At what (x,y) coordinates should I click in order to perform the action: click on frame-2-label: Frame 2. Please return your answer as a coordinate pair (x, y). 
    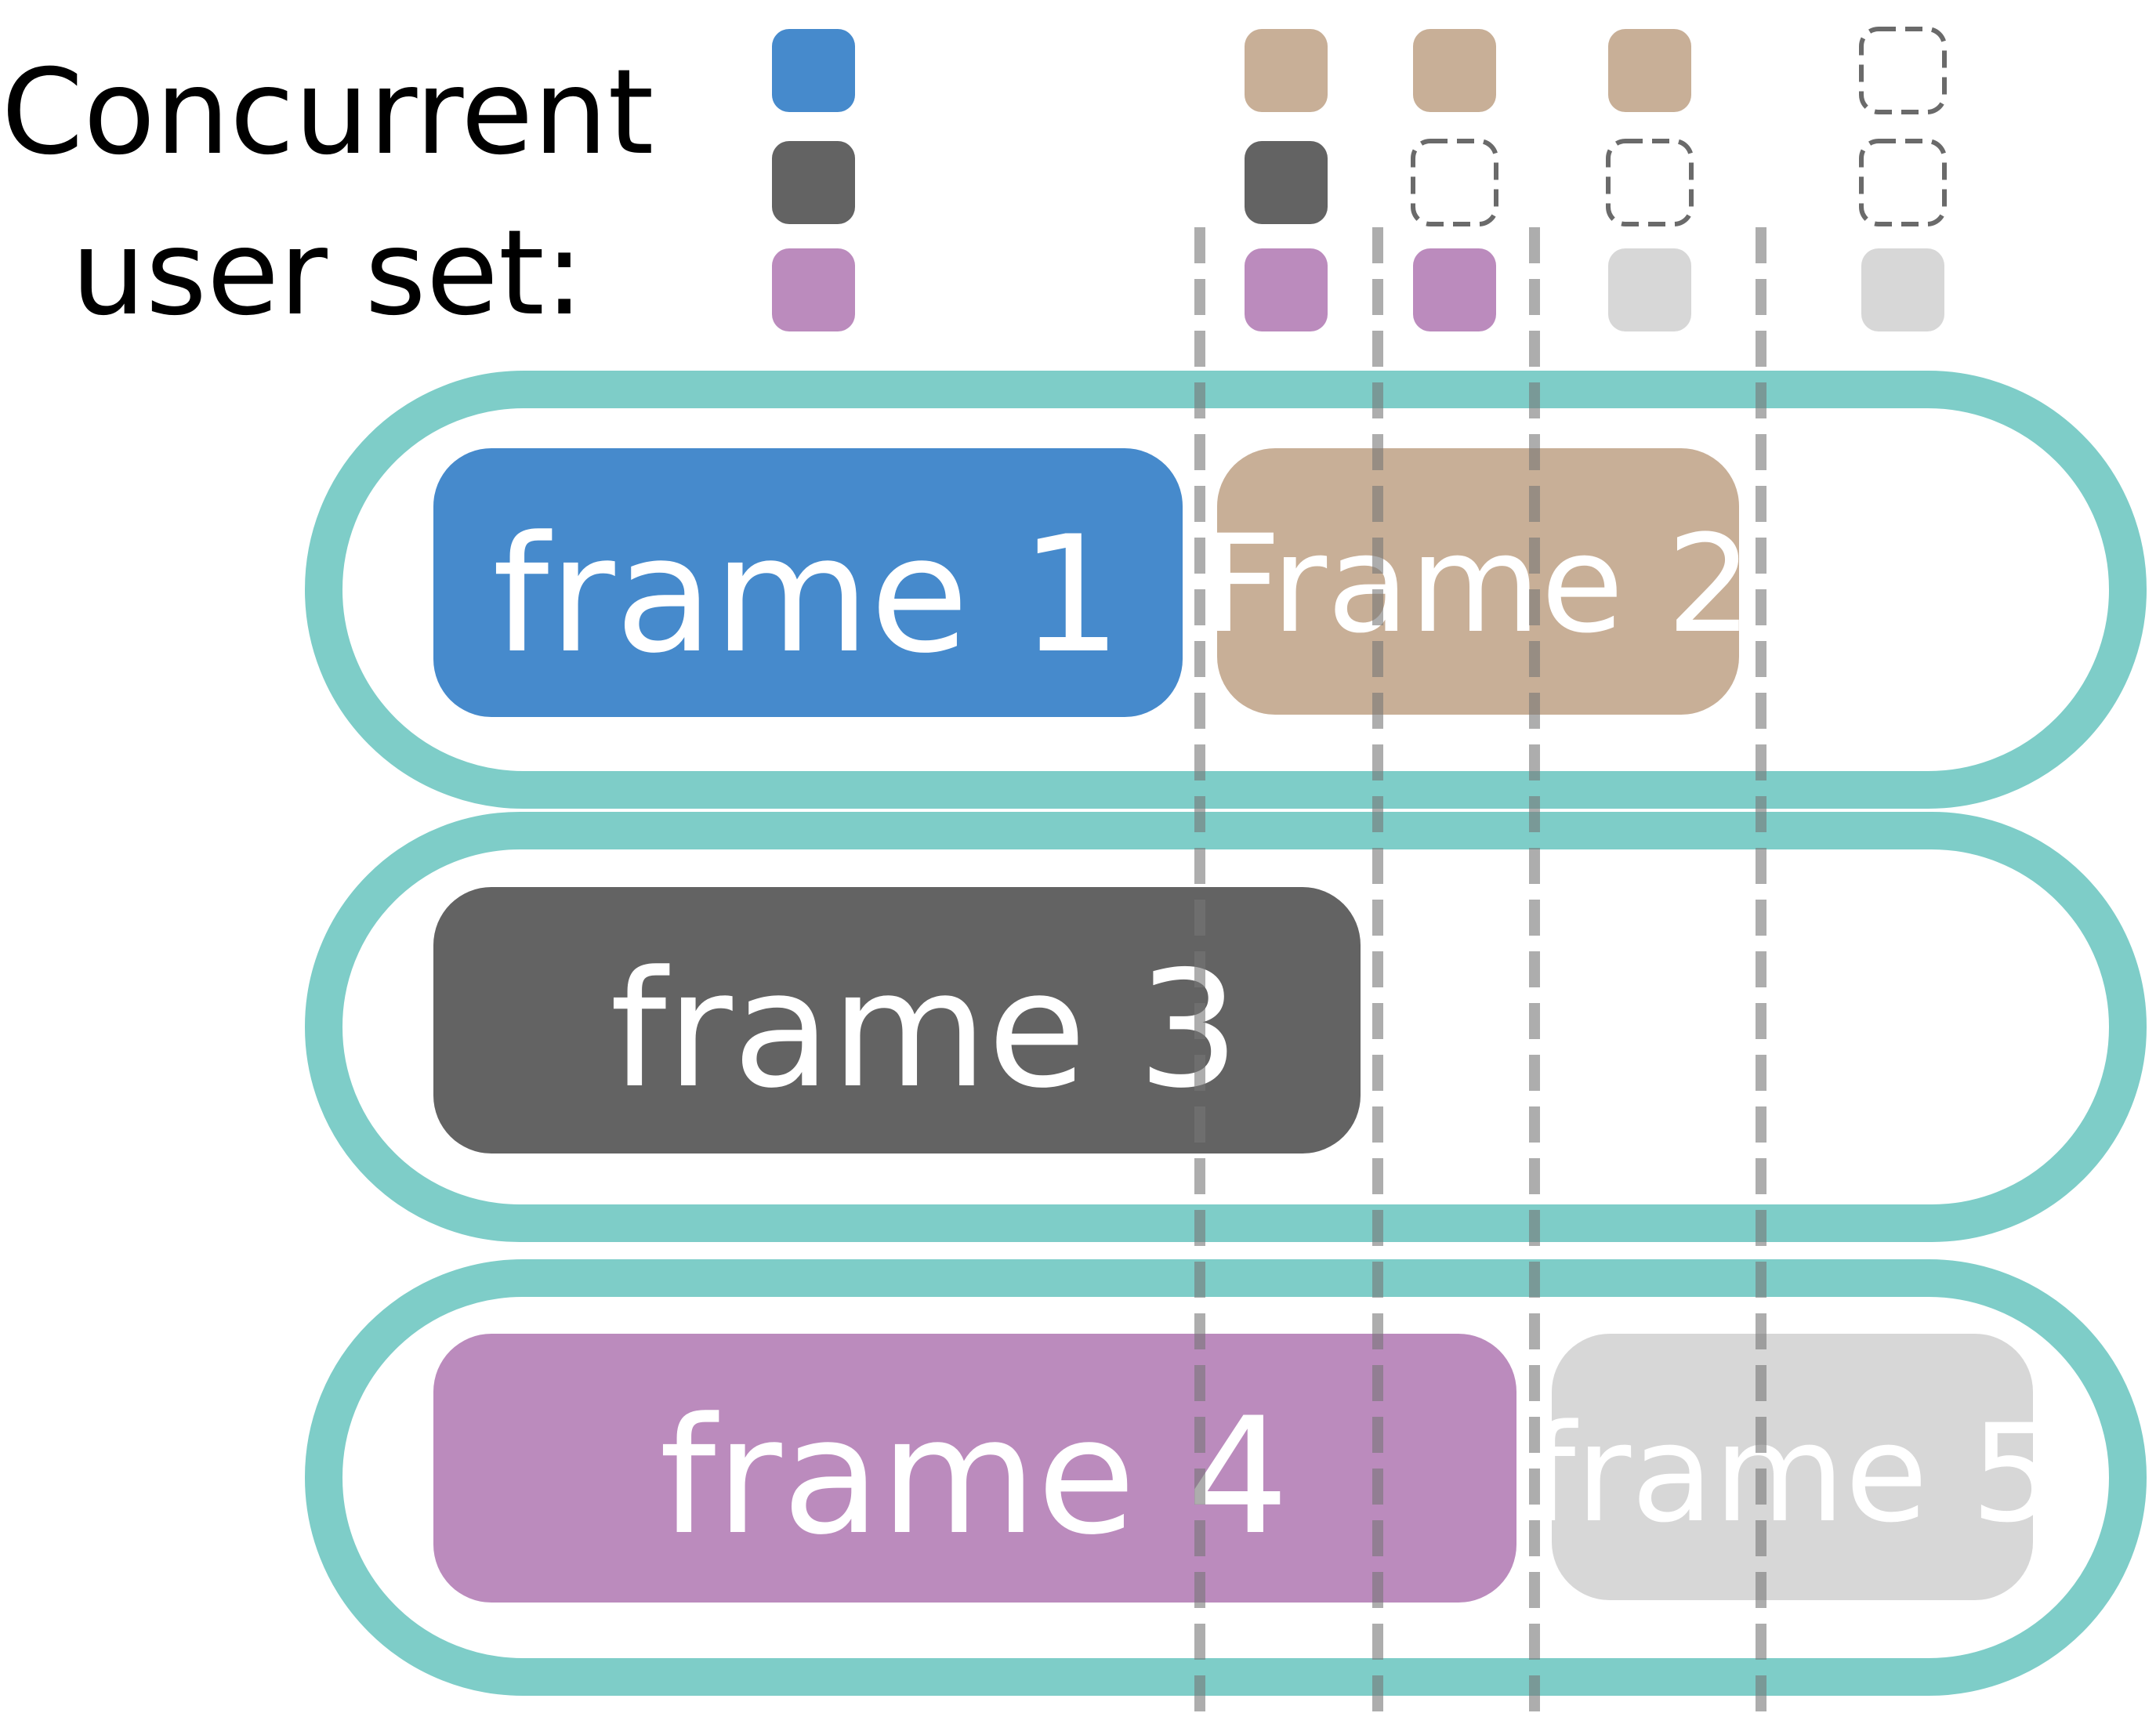
    Looking at the image, I should click on (1478, 584).